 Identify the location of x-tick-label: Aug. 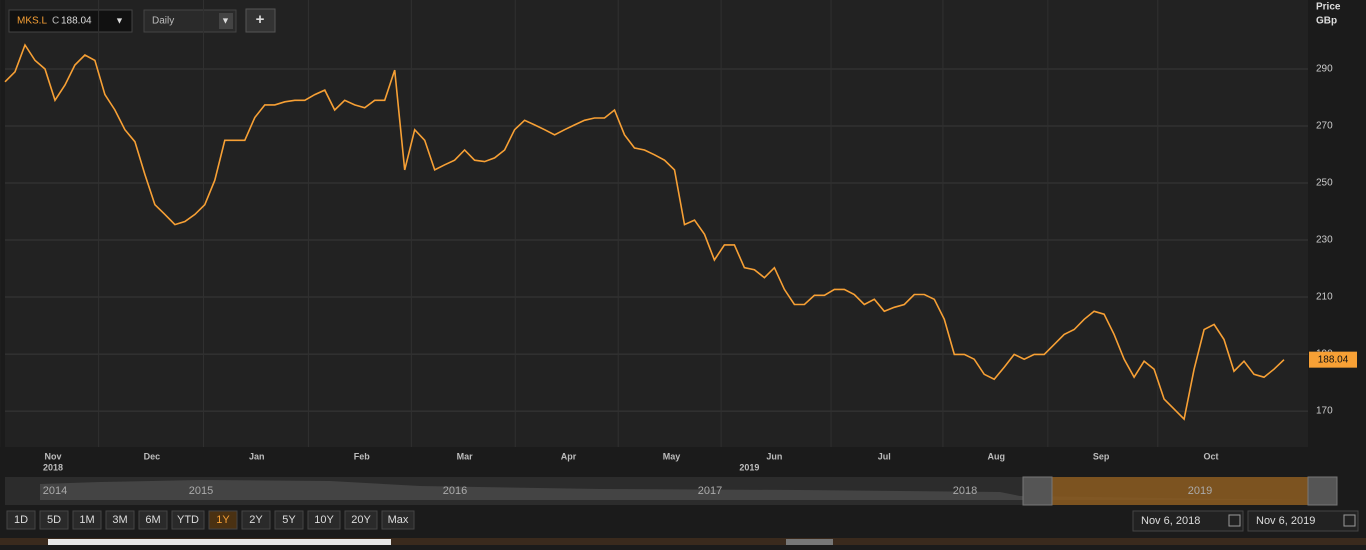
(996, 456).